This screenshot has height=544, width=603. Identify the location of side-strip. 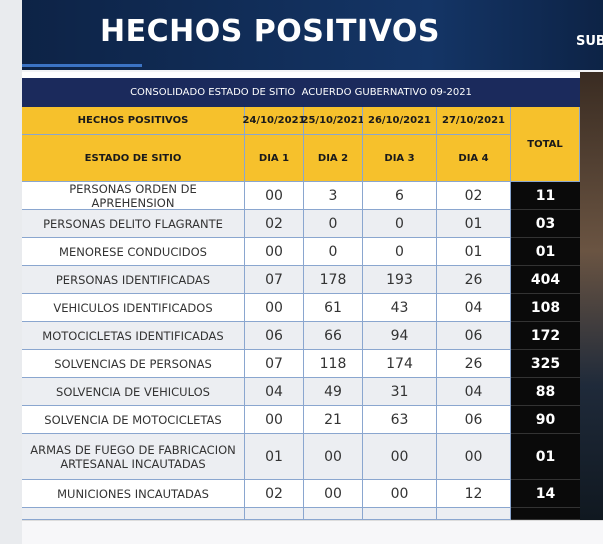
(11, 272).